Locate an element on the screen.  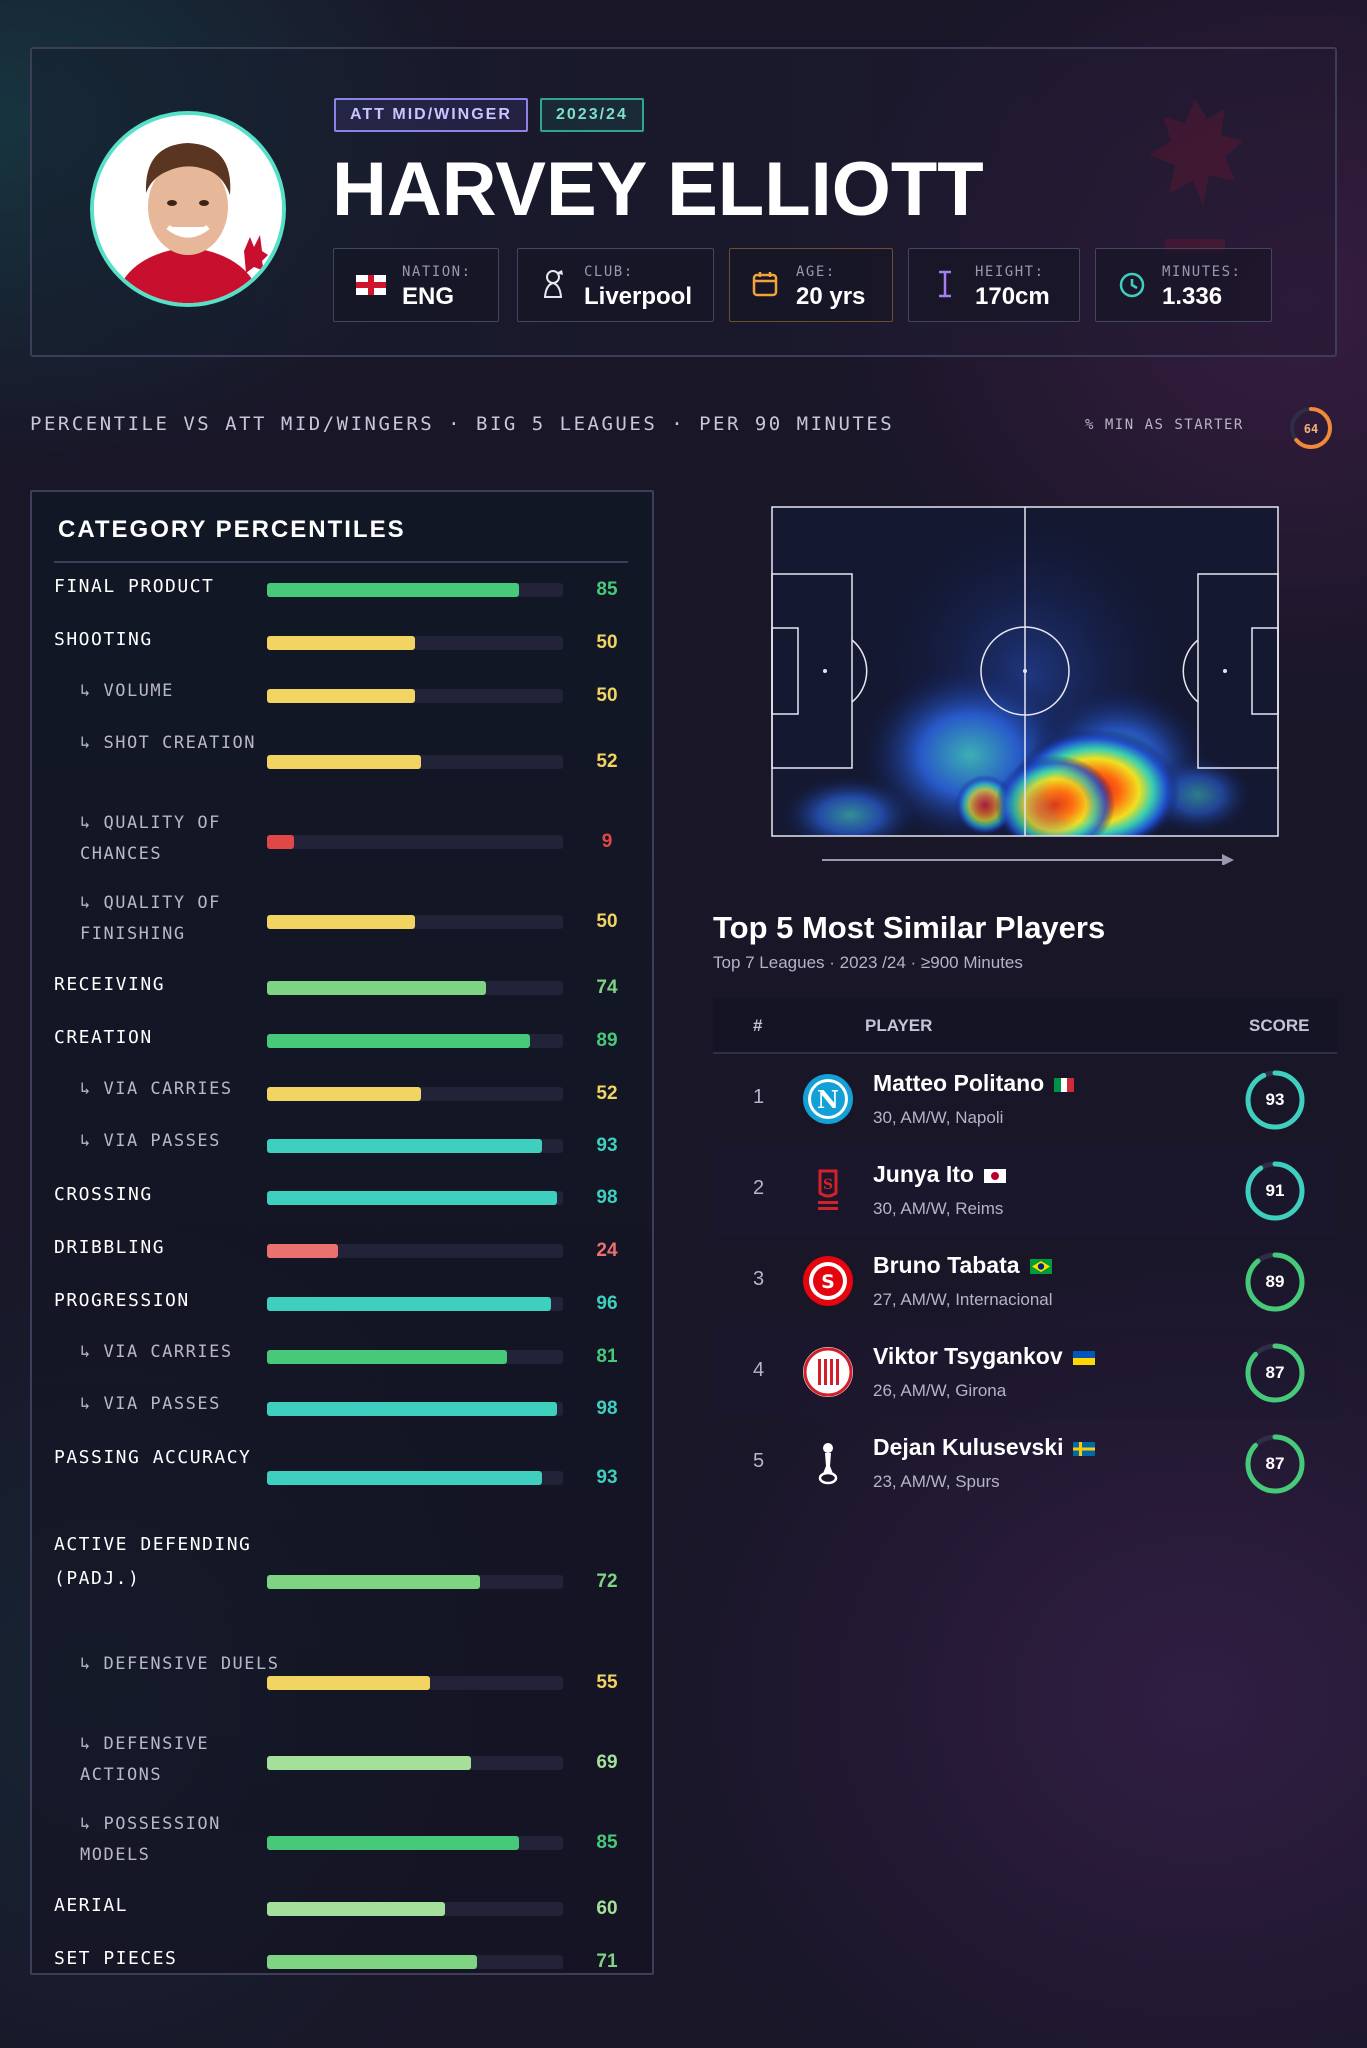
player-rank: 1 is located at coordinates (759, 1097).